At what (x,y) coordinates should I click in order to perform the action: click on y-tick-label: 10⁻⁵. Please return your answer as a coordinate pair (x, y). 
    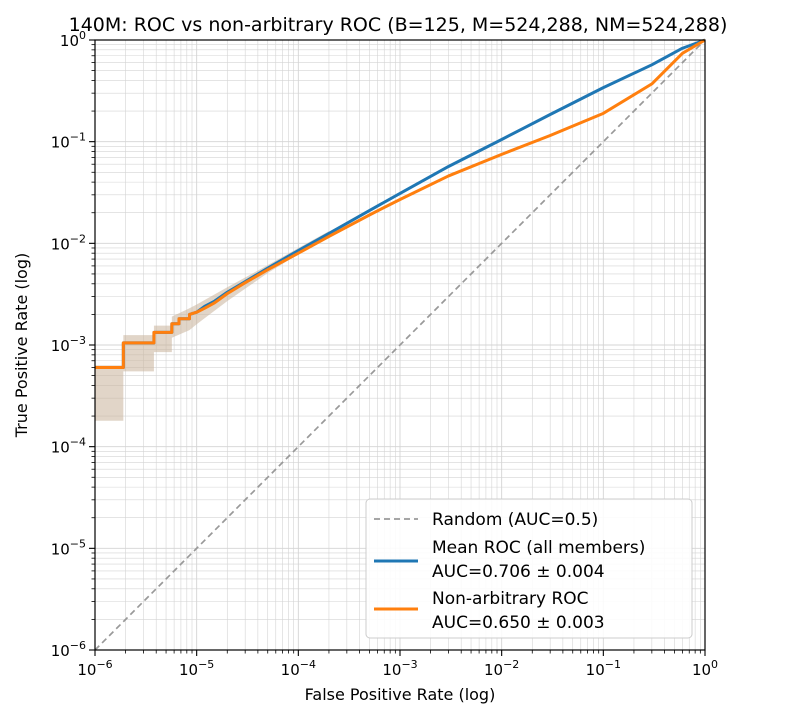
    Looking at the image, I should click on (68, 547).